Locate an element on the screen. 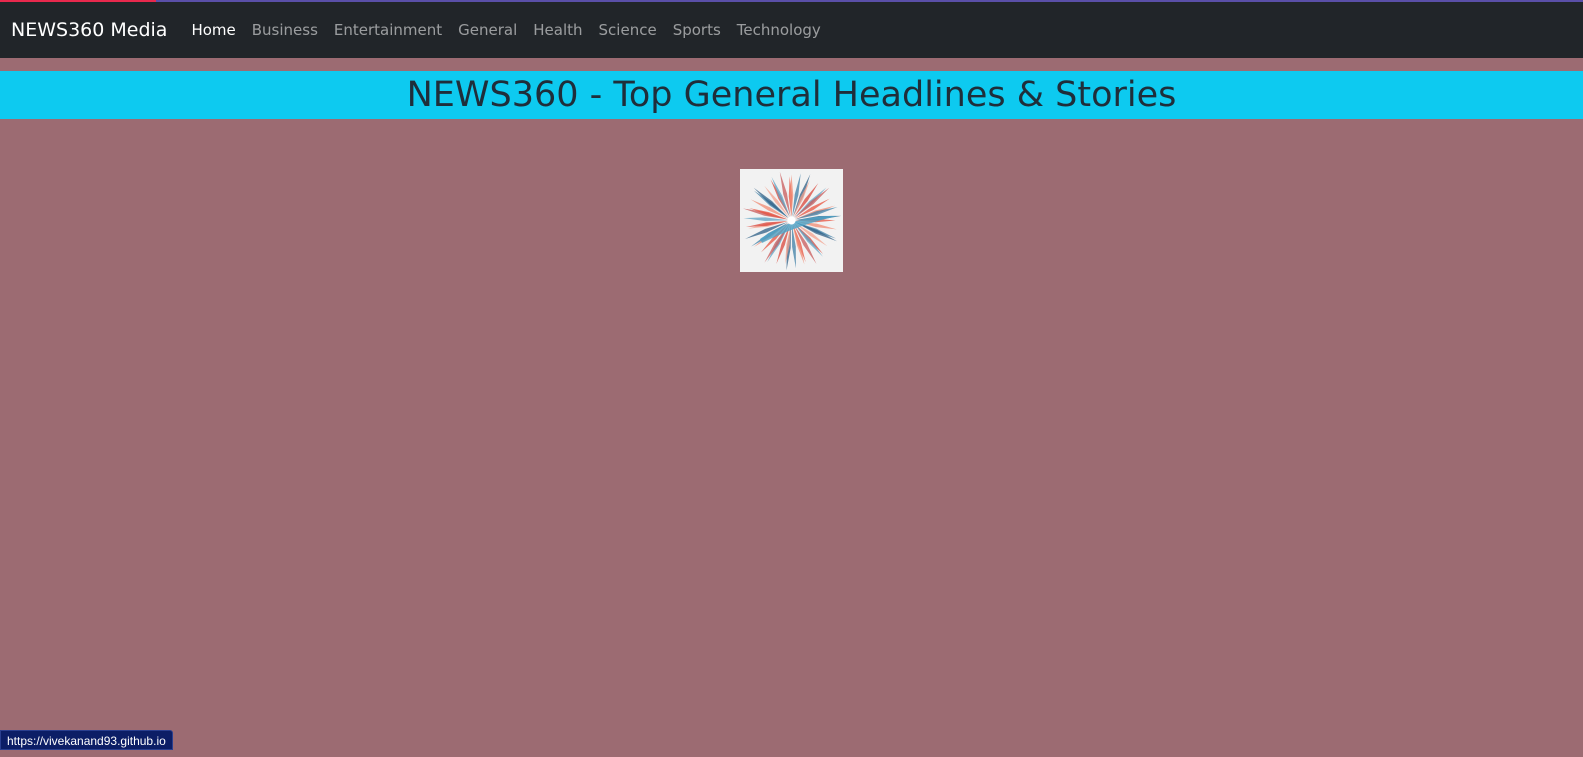  spinner-swoosh is located at coordinates (799, 229).